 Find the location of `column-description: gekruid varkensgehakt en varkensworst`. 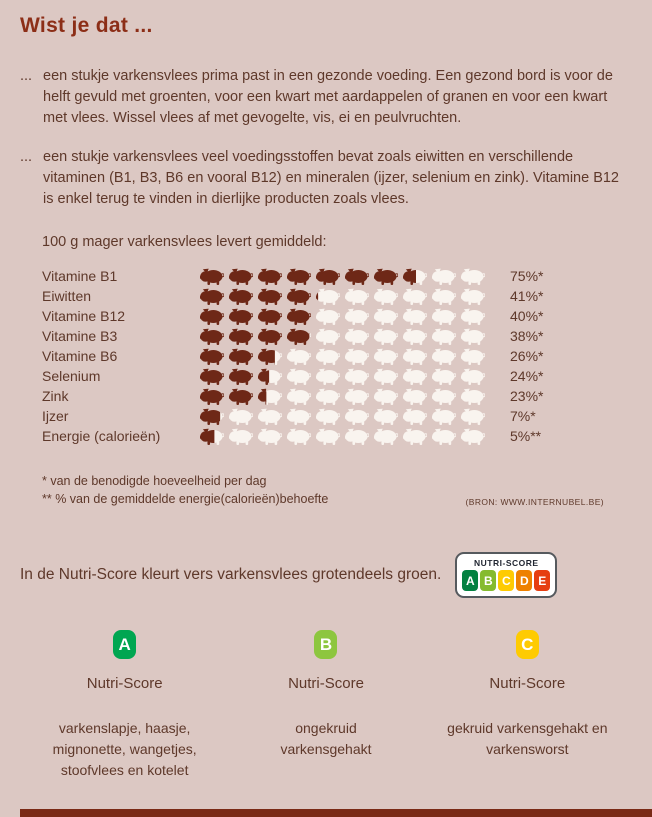

column-description: gekruid varkensgehakt en varkensworst is located at coordinates (527, 739).